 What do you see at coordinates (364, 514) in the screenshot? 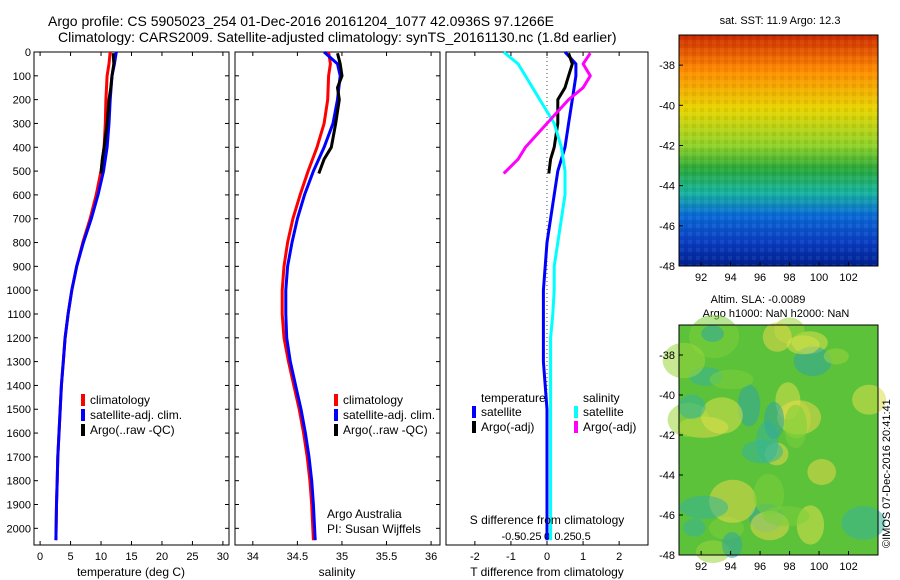
I see `institution-note: Argo Australia` at bounding box center [364, 514].